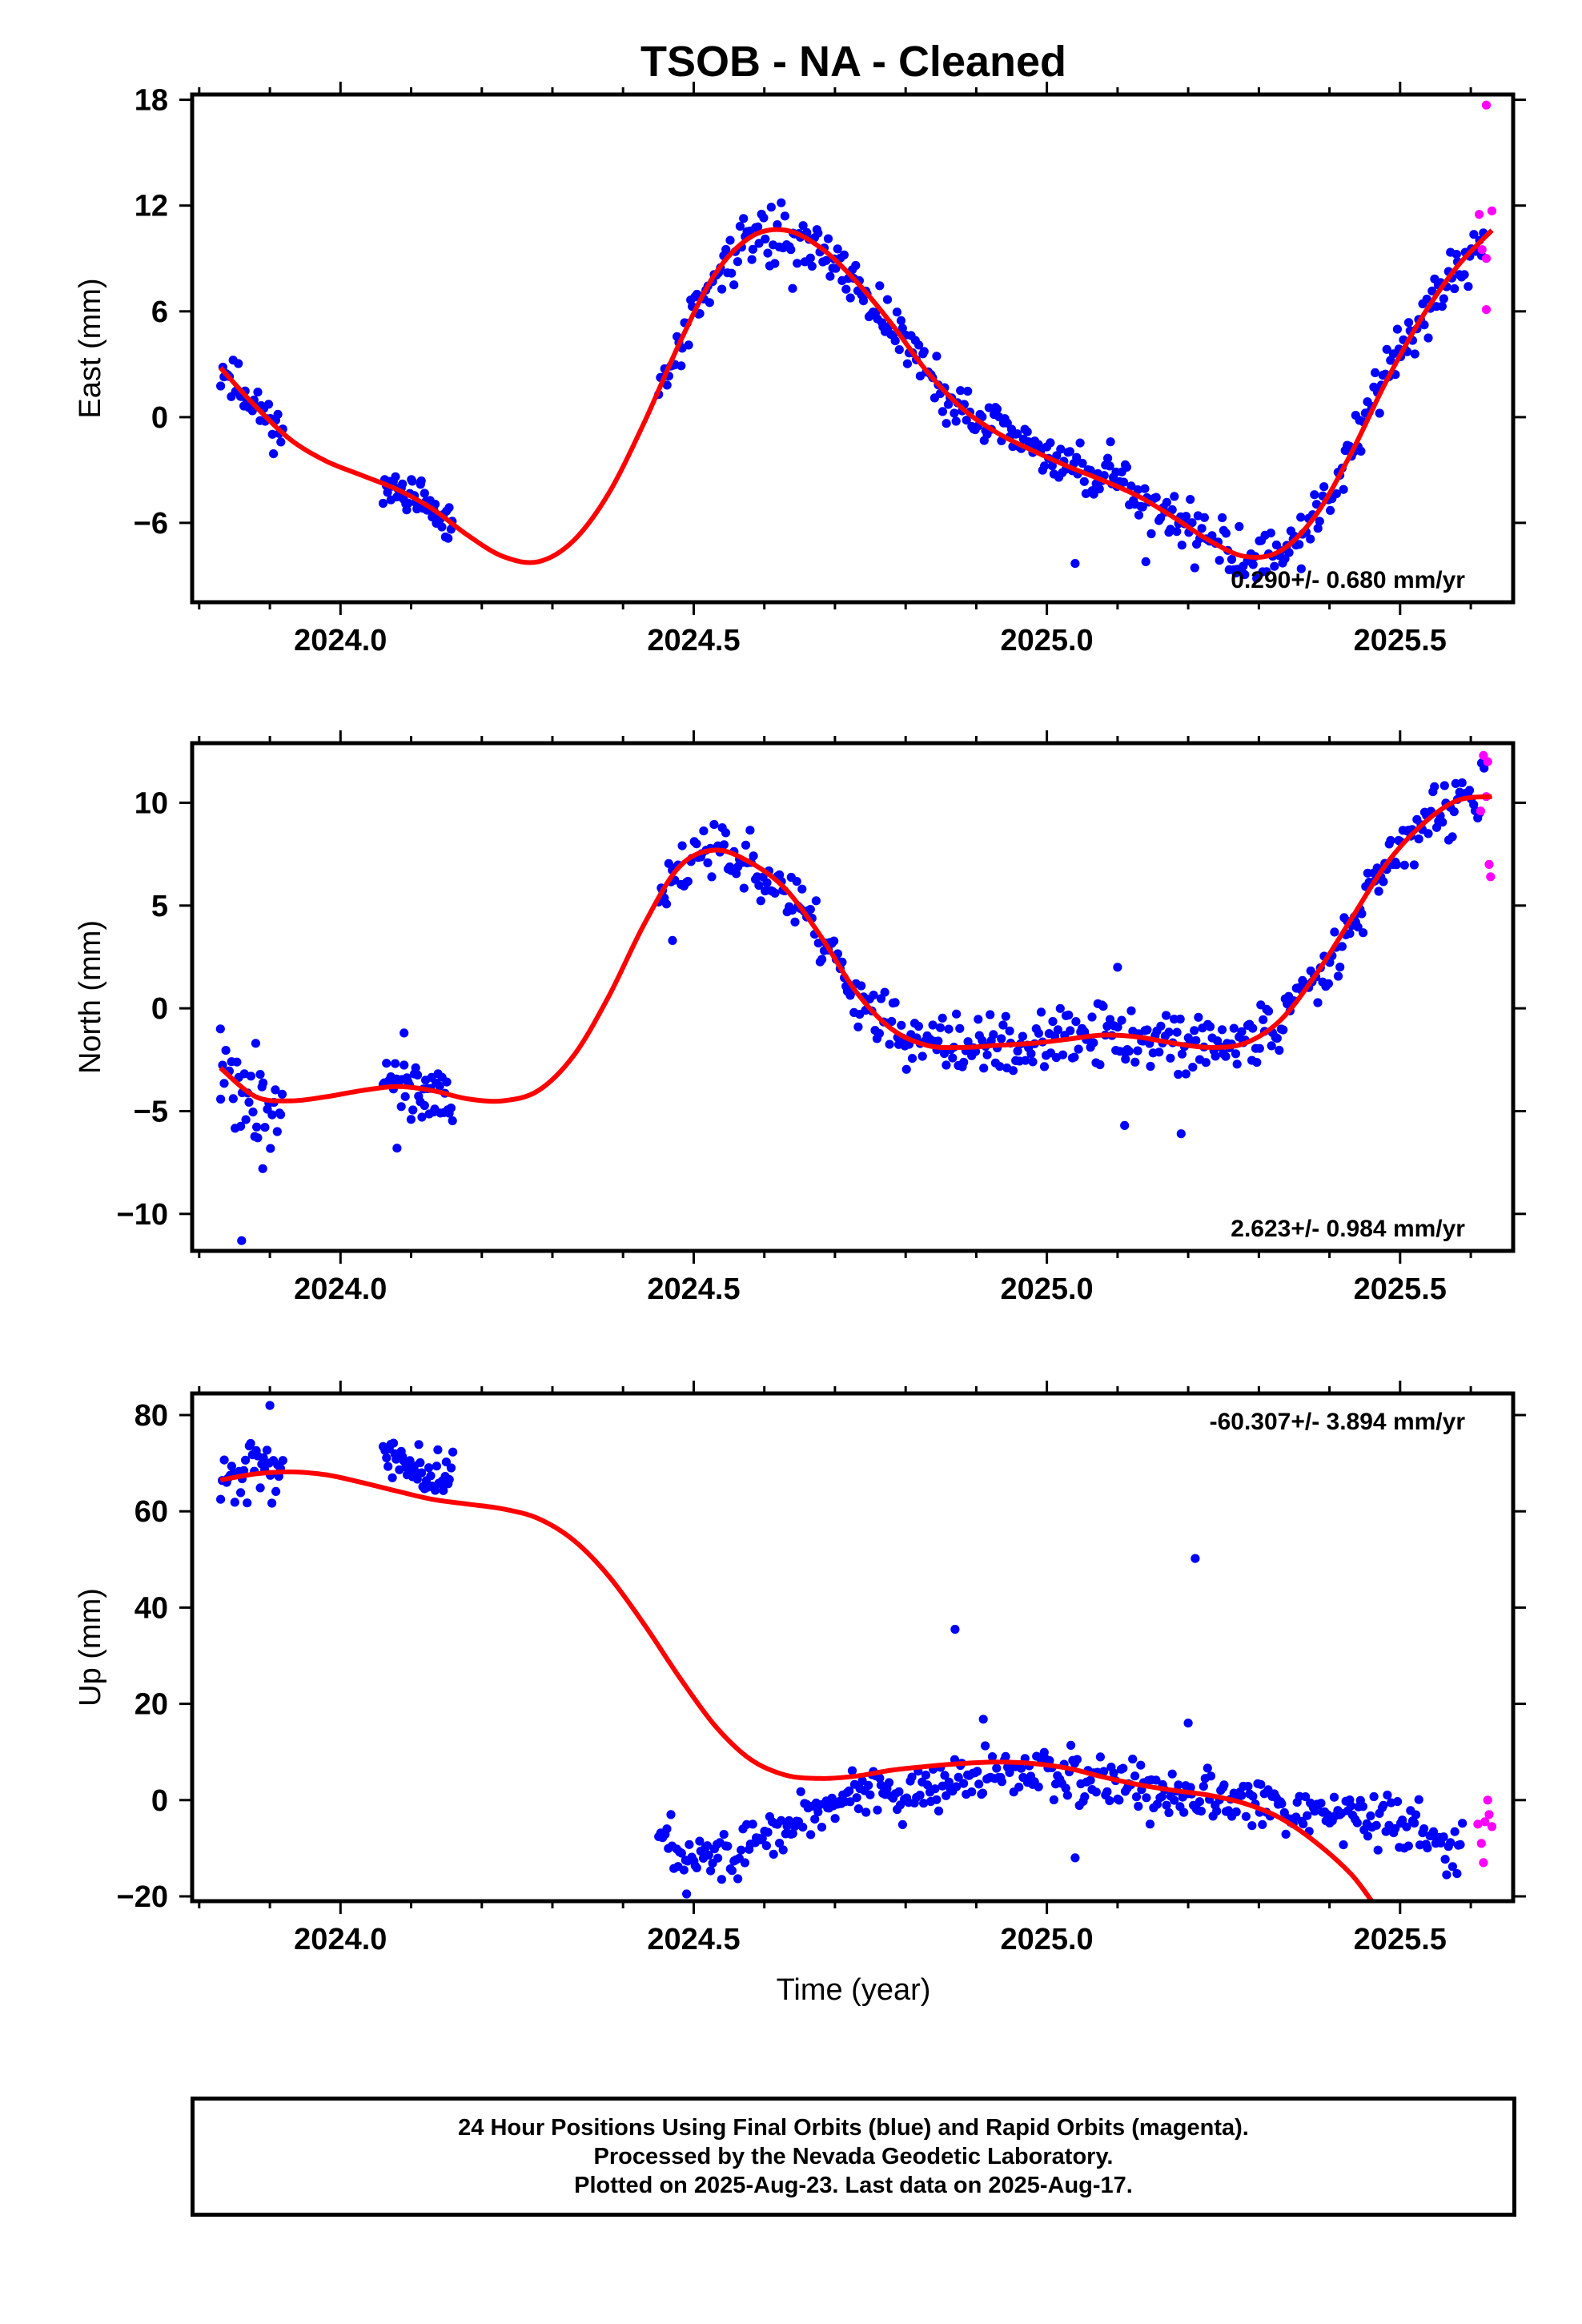  Describe the element at coordinates (1480, 811) in the screenshot. I see `north-rapid-point` at that location.